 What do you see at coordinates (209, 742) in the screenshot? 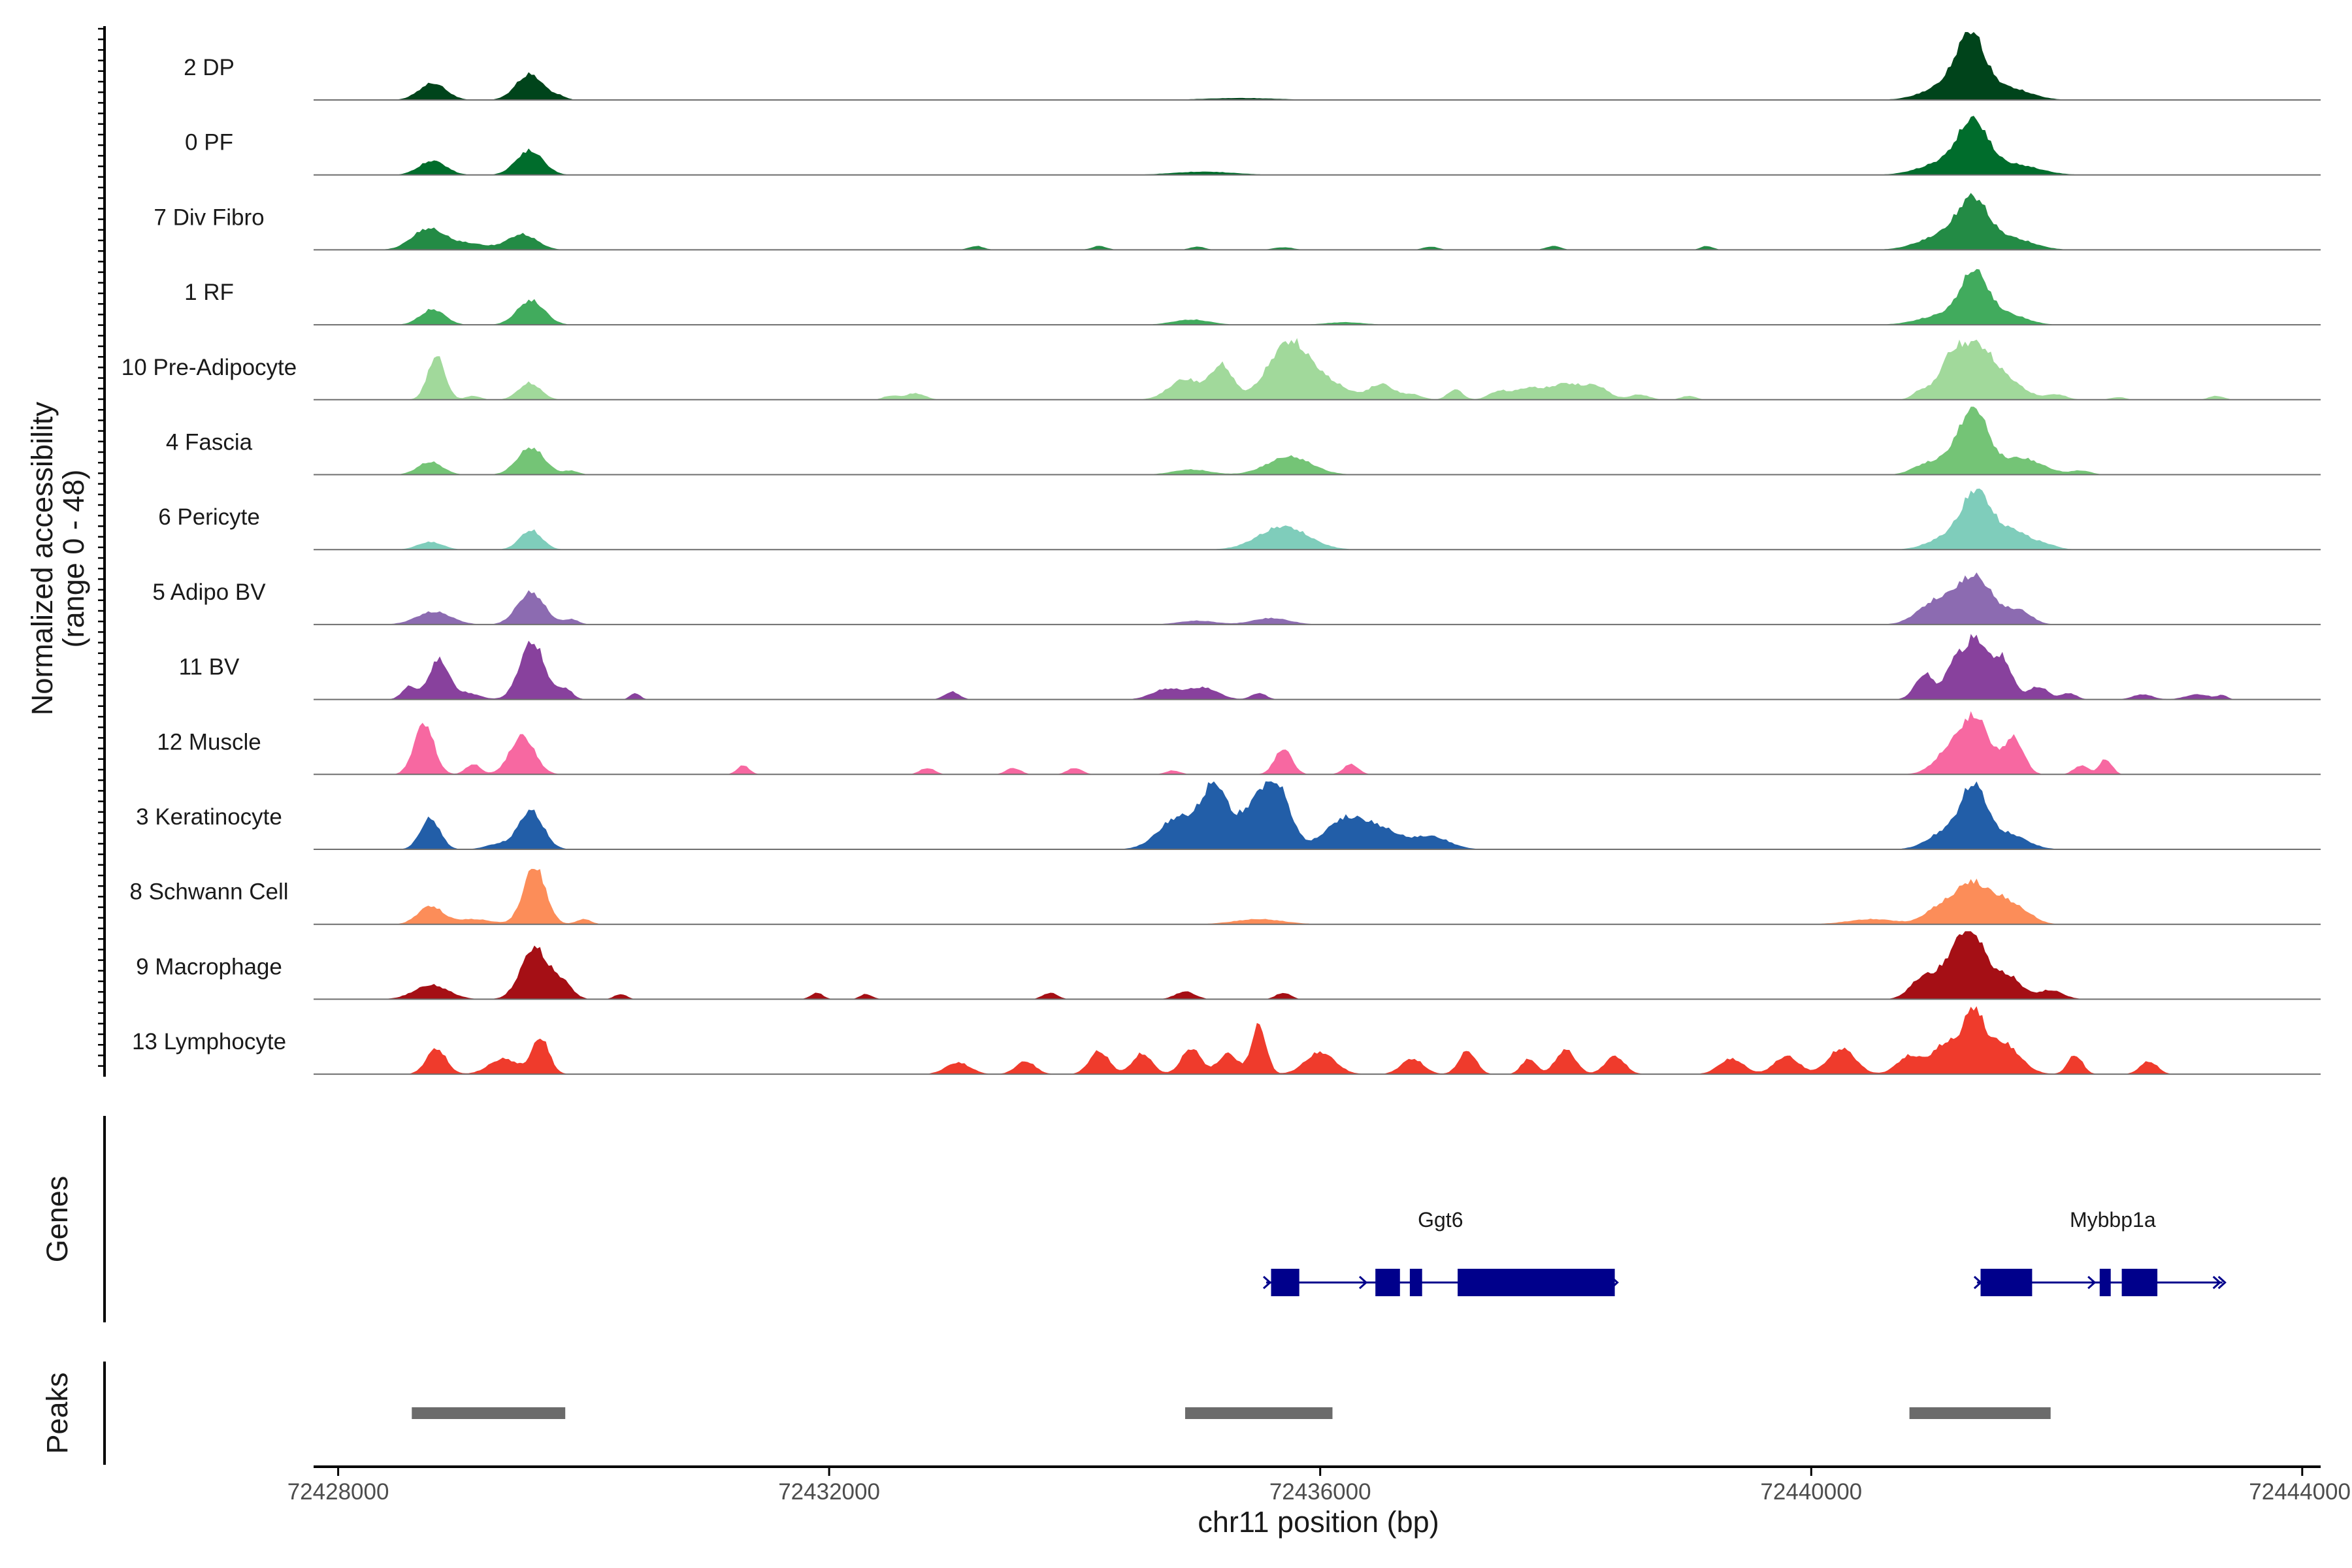
I see `track-label: 12 Muscle` at bounding box center [209, 742].